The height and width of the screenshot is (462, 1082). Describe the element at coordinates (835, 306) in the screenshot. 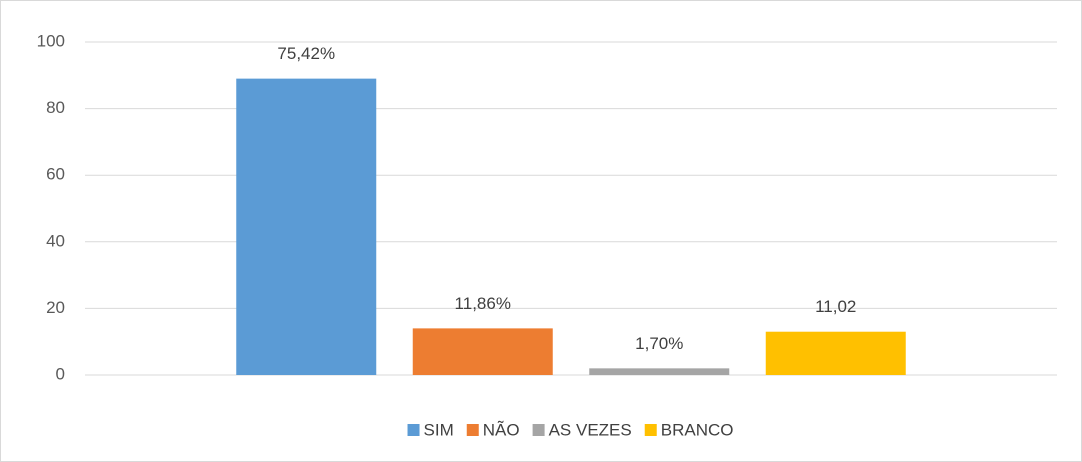

I see `data-label: 11,02` at that location.